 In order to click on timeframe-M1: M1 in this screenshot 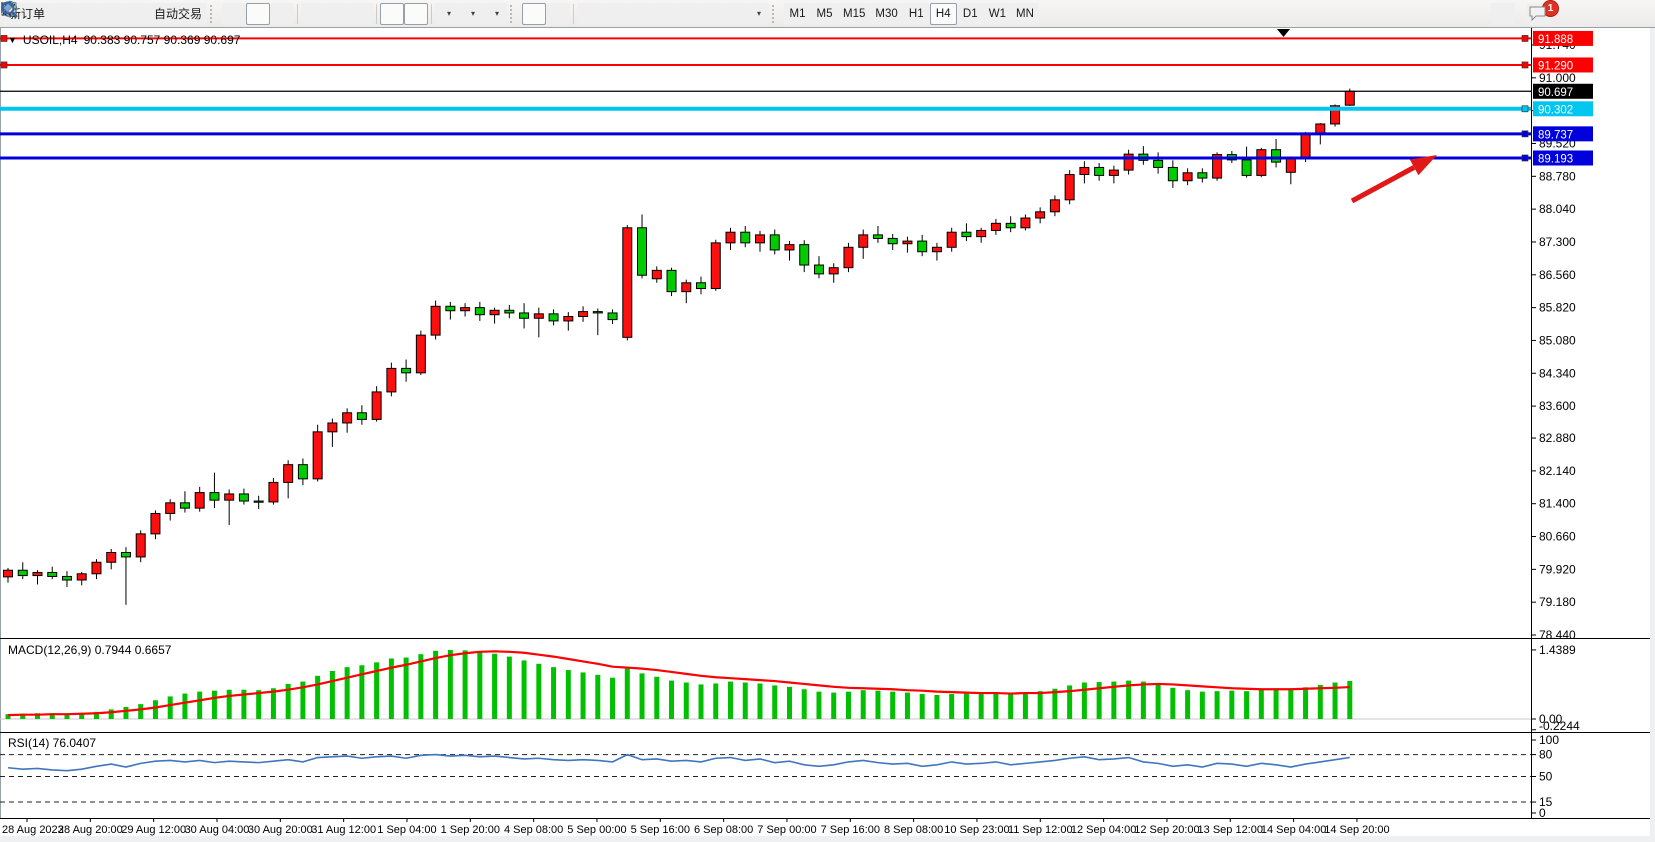, I will do `click(798, 13)`.